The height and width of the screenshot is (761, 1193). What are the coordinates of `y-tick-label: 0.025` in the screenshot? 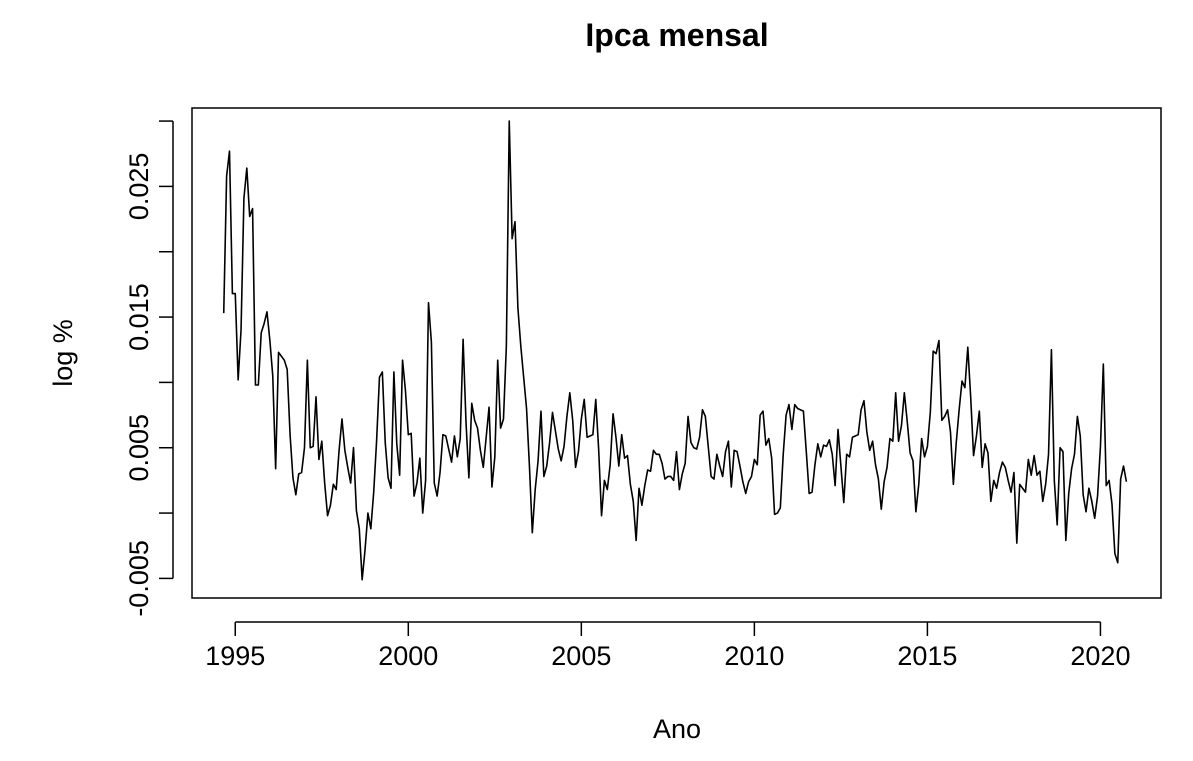 It's located at (139, 187).